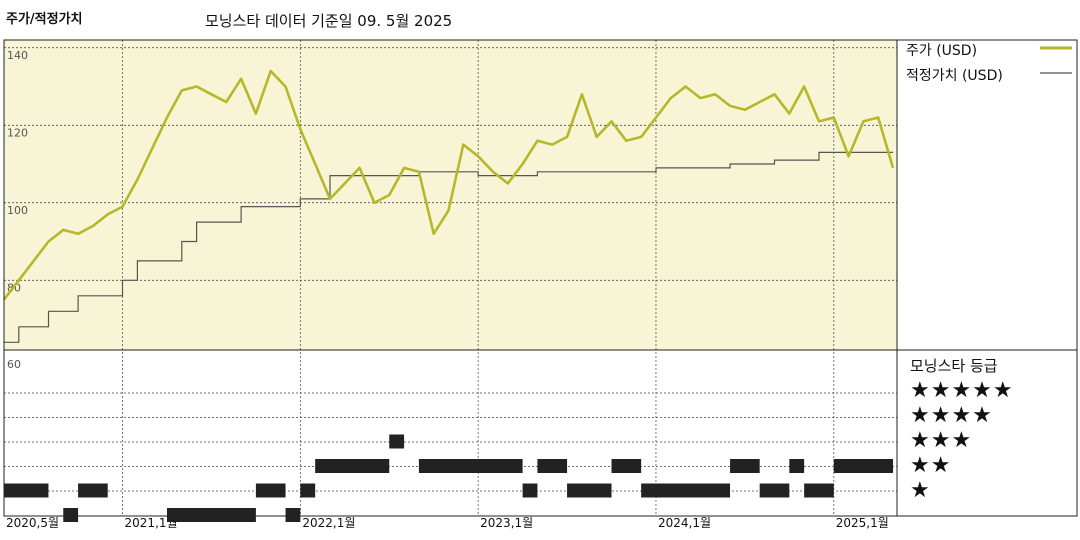 This screenshot has height=540, width=1080. Describe the element at coordinates (941, 440) in the screenshot. I see `rating-3-stars: ★★★` at that location.